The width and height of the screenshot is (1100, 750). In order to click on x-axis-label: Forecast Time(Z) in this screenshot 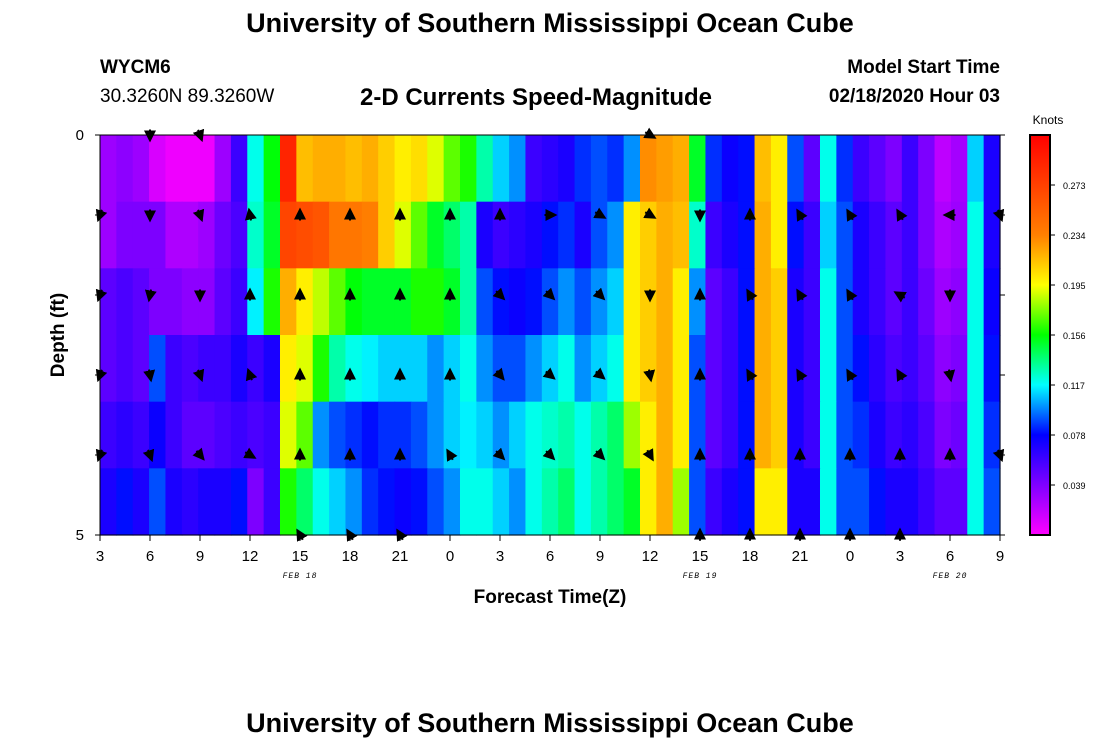, I will do `click(550, 597)`.